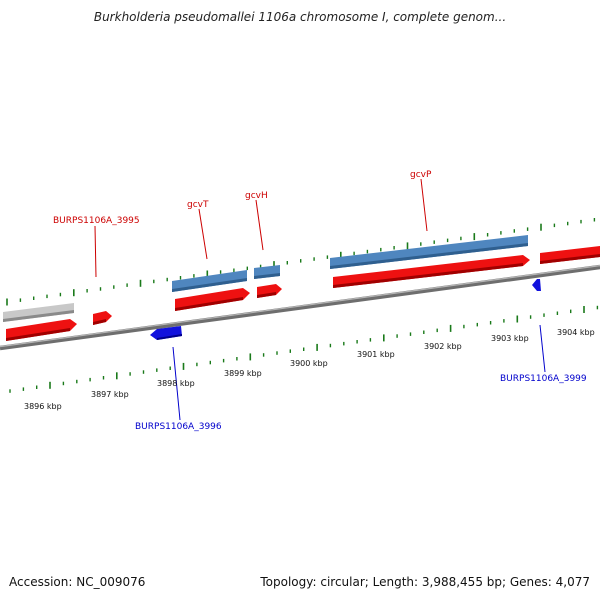  I want to click on cds-bar-gcvP, so click(429, 252).